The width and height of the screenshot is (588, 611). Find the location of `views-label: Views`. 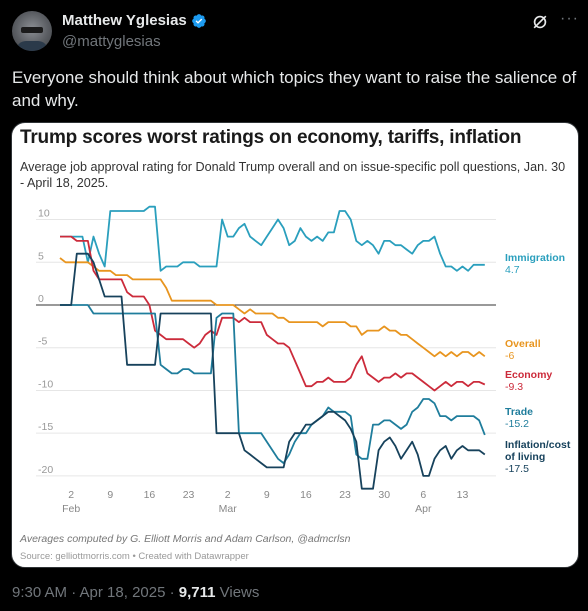

views-label: Views is located at coordinates (237, 592).